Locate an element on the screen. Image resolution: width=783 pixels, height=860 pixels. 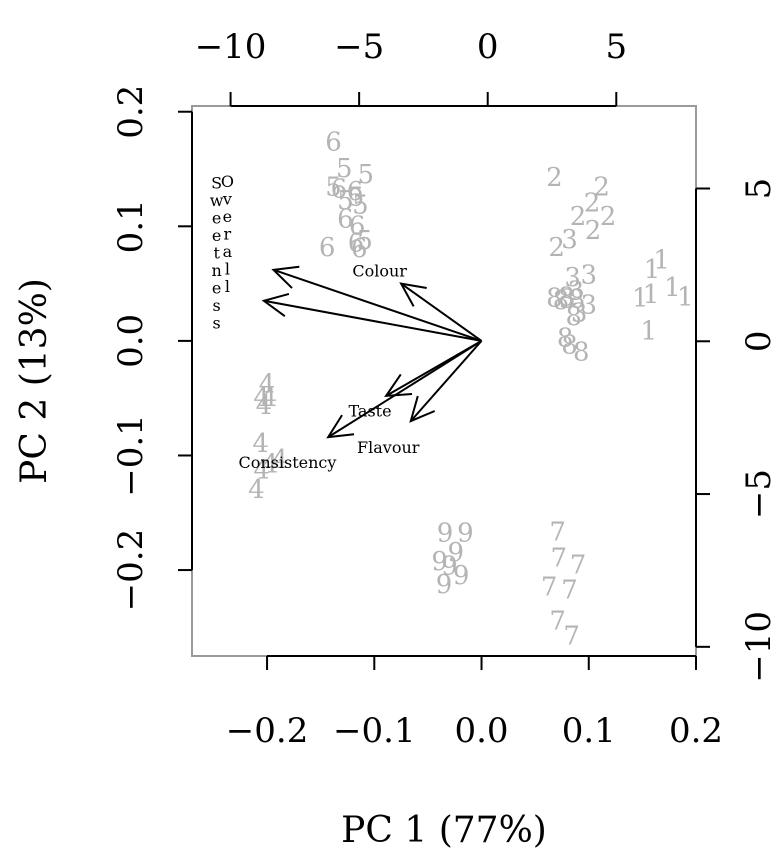
point-label-6-47: 6 is located at coordinates (355, 192).